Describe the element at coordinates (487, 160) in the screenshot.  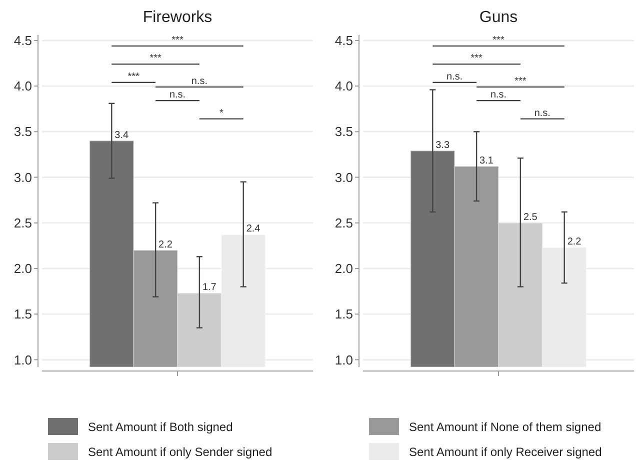
I see `data-label: 3.1` at that location.